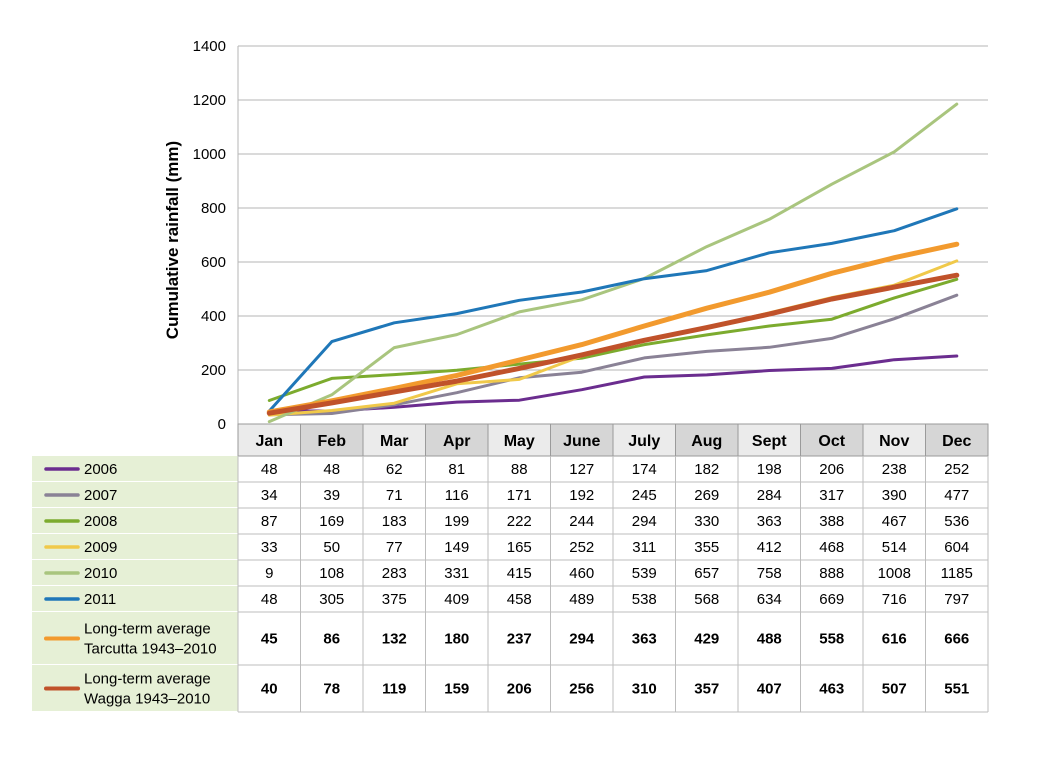 The image size is (1040, 759). I want to click on table-value: 514, so click(894, 547).